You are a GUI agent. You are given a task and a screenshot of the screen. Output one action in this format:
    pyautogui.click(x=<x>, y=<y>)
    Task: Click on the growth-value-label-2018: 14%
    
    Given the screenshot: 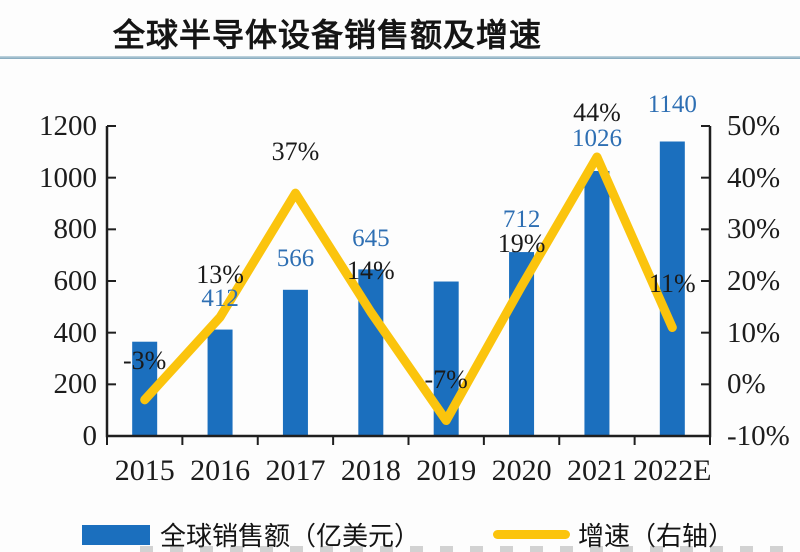 What is the action you would take?
    pyautogui.click(x=370, y=270)
    